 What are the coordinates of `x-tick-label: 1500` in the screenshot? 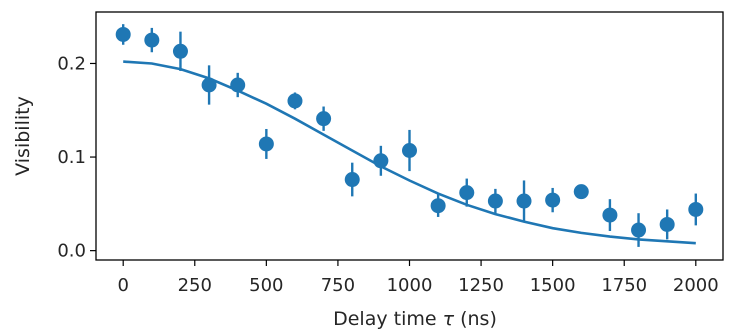 It's located at (553, 285).